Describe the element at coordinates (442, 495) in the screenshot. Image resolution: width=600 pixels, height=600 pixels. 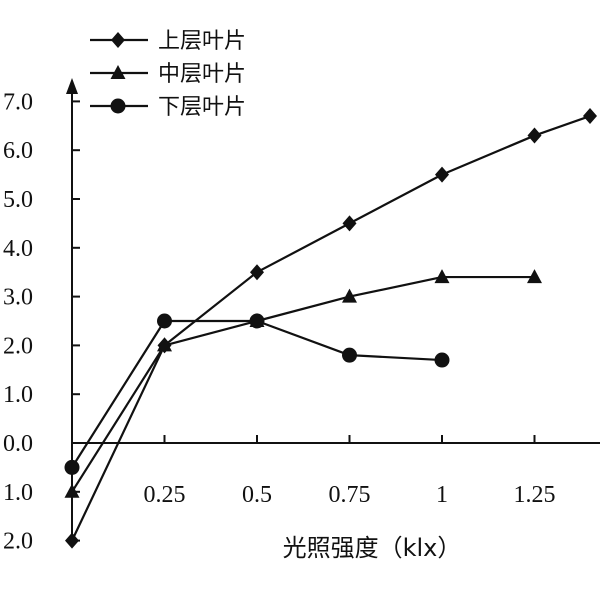
I see `x-tick-label: 1` at that location.